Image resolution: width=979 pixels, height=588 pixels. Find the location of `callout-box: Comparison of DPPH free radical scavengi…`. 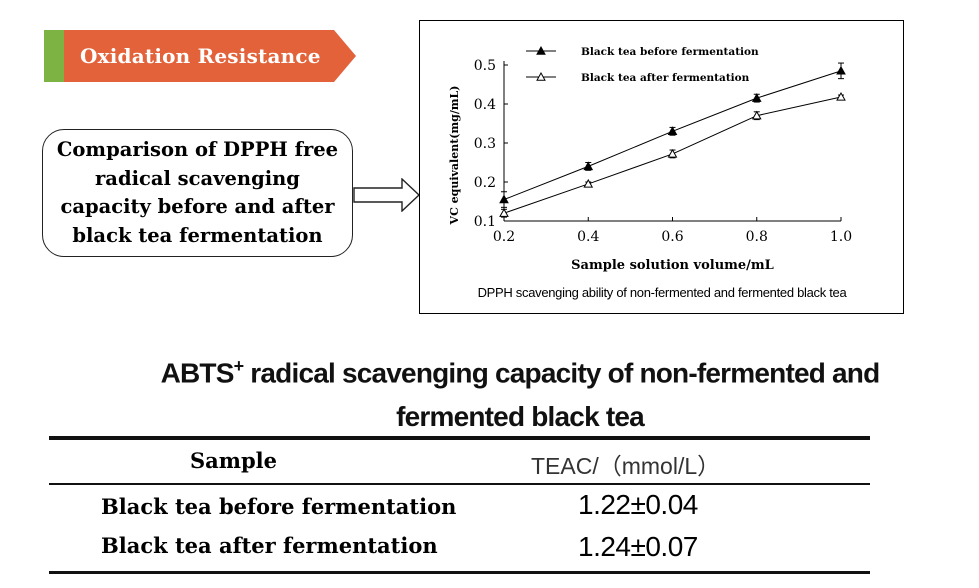

callout-box: Comparison of DPPH free radical scavengi… is located at coordinates (197, 193).